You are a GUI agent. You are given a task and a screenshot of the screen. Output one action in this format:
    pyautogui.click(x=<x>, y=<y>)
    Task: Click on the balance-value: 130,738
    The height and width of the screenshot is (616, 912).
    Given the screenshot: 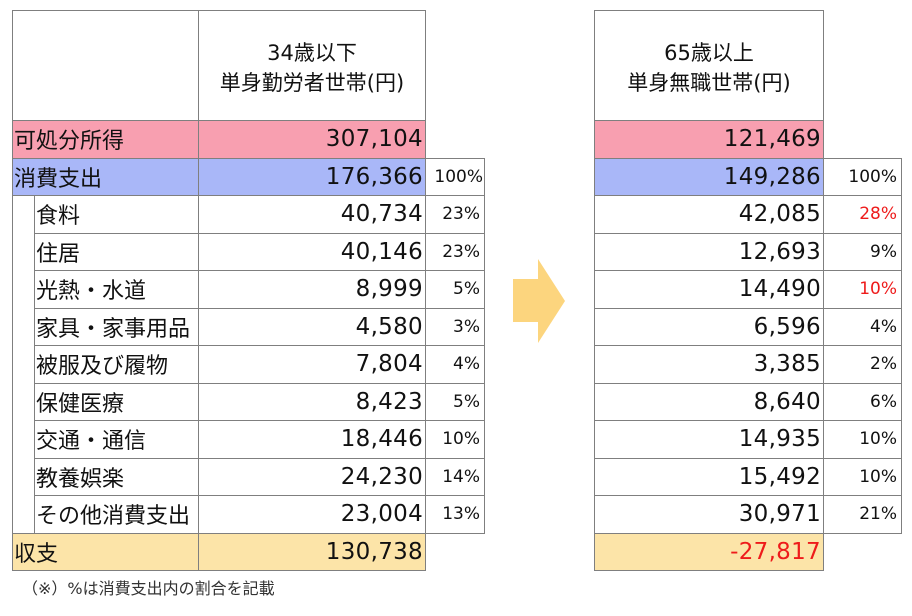 What is the action you would take?
    pyautogui.click(x=312, y=551)
    